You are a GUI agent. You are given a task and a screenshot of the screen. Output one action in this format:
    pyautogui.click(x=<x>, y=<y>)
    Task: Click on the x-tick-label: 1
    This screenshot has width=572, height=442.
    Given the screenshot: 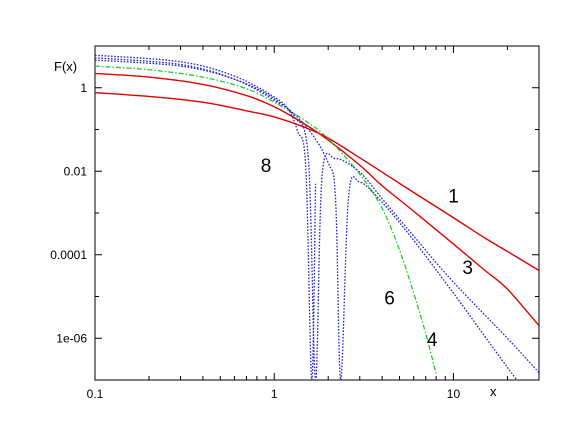 What is the action you would take?
    pyautogui.click(x=274, y=394)
    